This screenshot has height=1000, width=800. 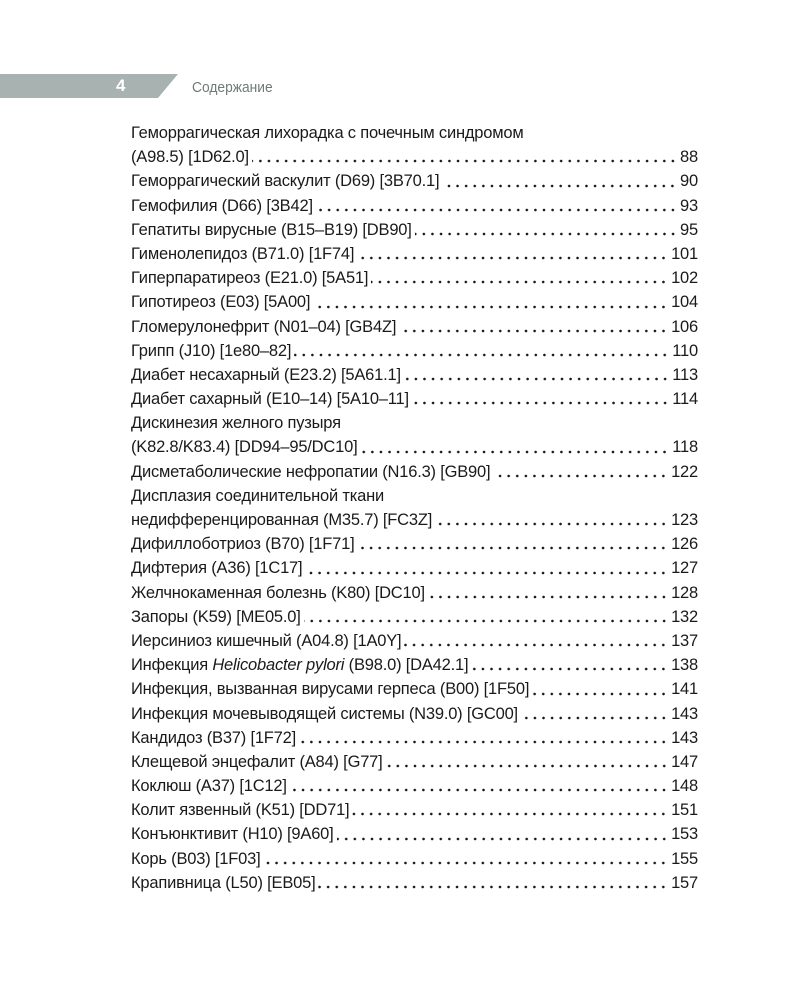 What do you see at coordinates (684, 858) in the screenshot?
I see `toc-page-number: 155` at bounding box center [684, 858].